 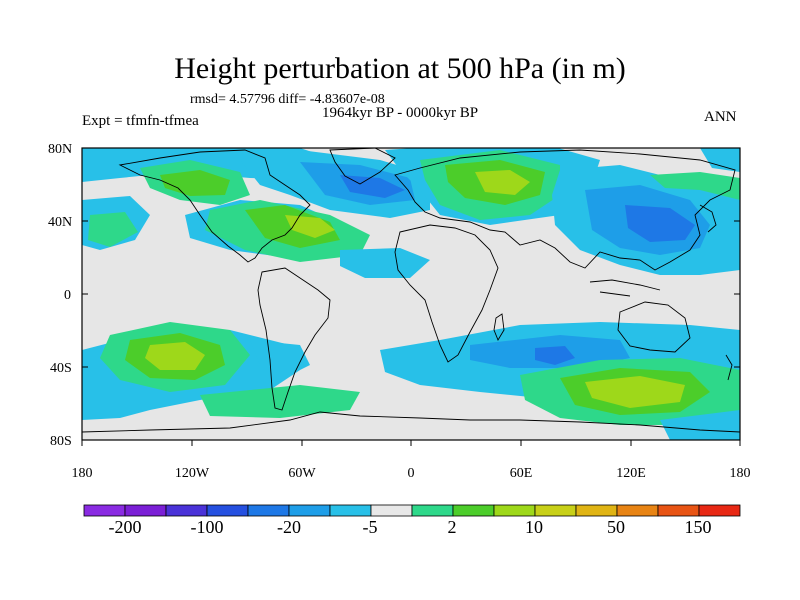 I want to click on stats-text: rmsd= 4.57796 diff= -4.83607e-08, so click(x=287, y=99).